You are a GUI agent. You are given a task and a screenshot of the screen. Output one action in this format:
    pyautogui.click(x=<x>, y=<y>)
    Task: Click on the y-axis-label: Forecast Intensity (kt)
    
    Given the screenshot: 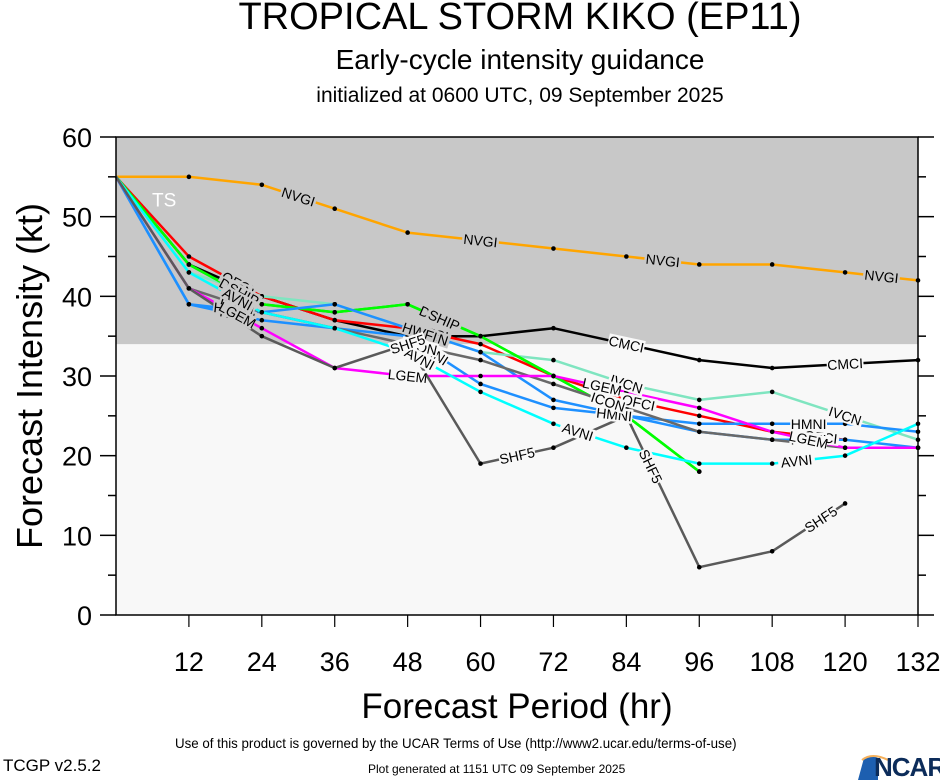 What is the action you would take?
    pyautogui.click(x=29, y=376)
    